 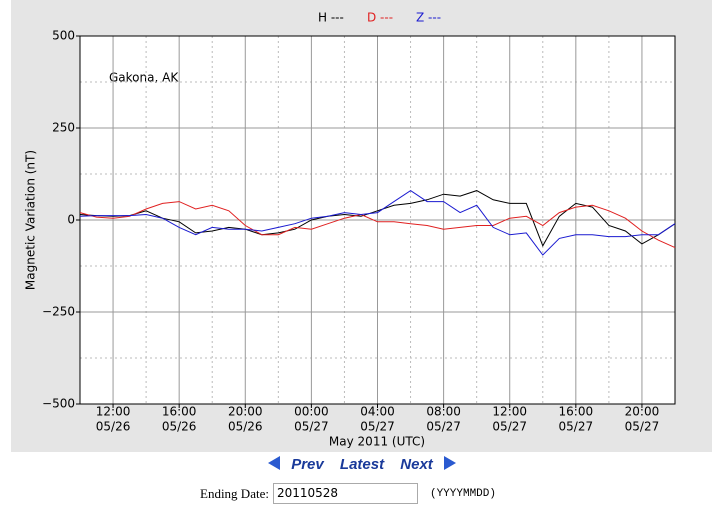 I want to click on date-form: Ending Date: 20110528 (YYYYMMDD), so click(x=348, y=493).